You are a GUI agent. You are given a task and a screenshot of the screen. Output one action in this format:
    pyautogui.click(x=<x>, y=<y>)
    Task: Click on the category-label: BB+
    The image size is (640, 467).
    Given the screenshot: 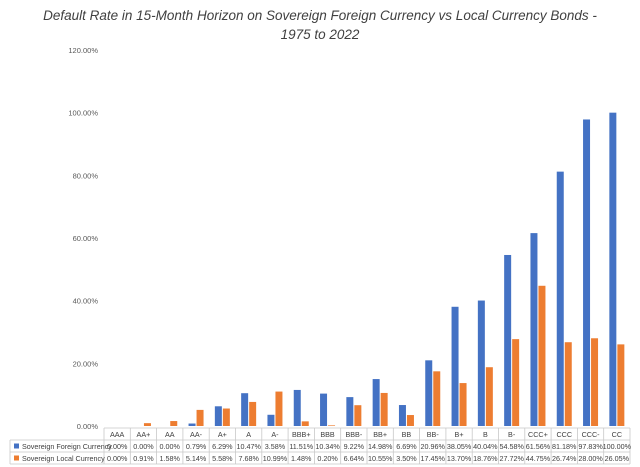 What is the action you would take?
    pyautogui.click(x=380, y=434)
    